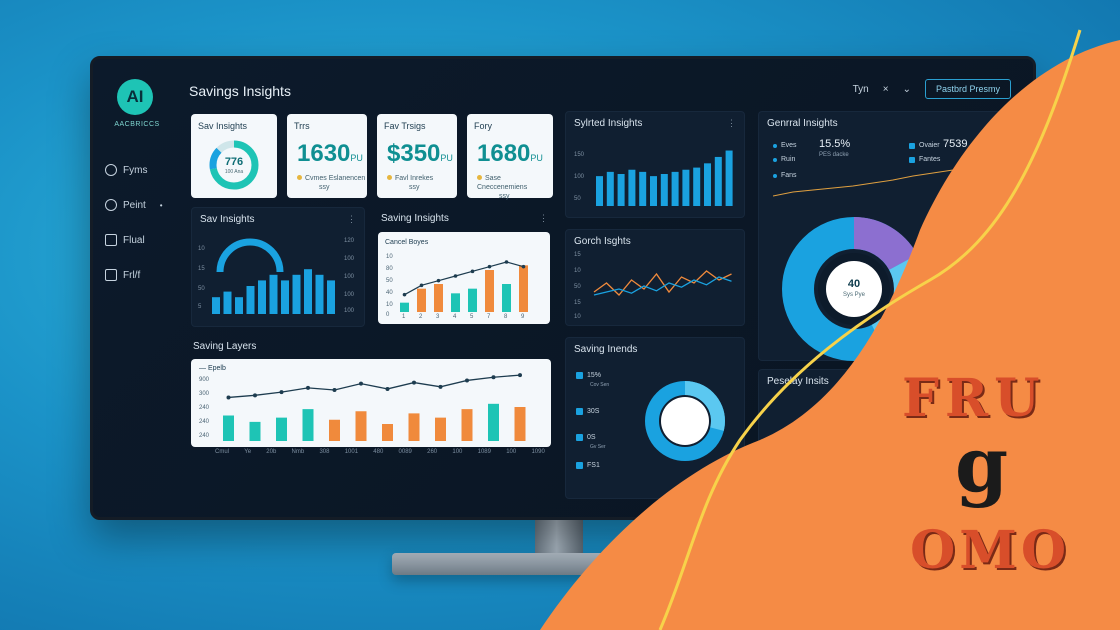 Image resolution: width=1120 pixels, height=630 pixels. What do you see at coordinates (464, 286) in the screenshot?
I see `saving-insights-chart` at bounding box center [464, 286].